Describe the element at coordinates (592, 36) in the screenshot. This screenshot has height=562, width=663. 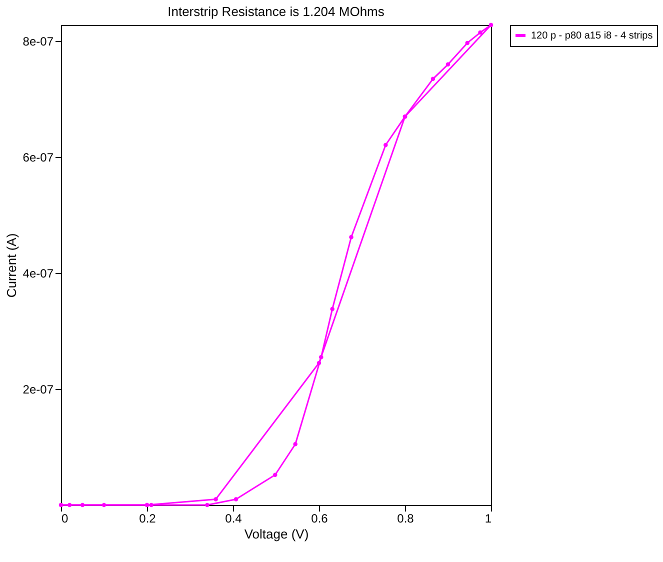
I see `legend-label: 120 p - p80 a15 i8 - 4 strips` at that location.